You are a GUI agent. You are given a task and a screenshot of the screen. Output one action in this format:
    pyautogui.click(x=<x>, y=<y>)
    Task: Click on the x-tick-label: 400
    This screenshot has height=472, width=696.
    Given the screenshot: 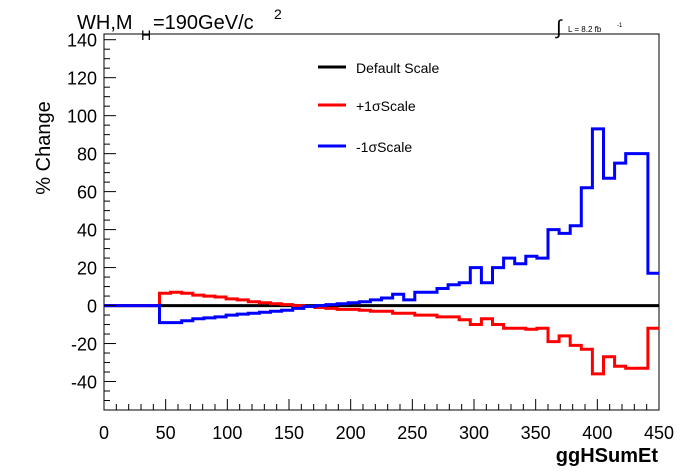 What is the action you would take?
    pyautogui.click(x=597, y=433)
    